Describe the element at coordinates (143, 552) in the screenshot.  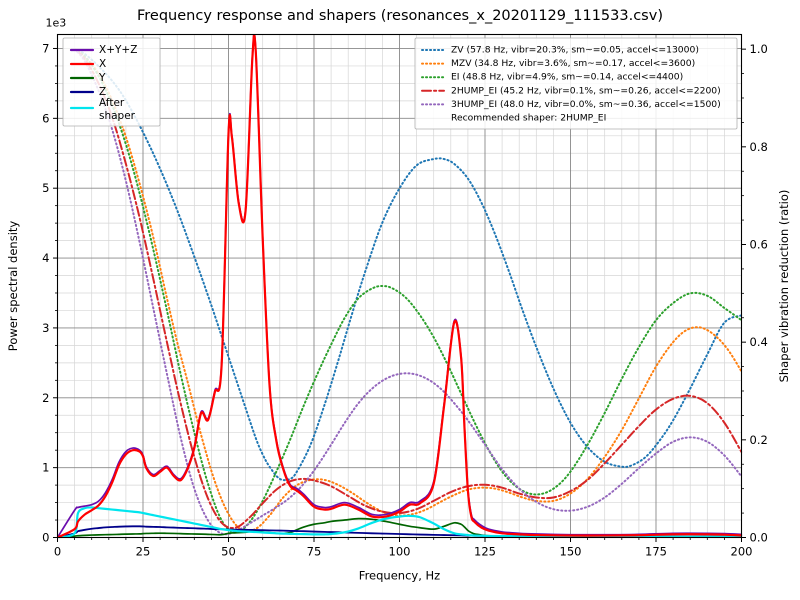
I see `x-tick-label: 25` at that location.